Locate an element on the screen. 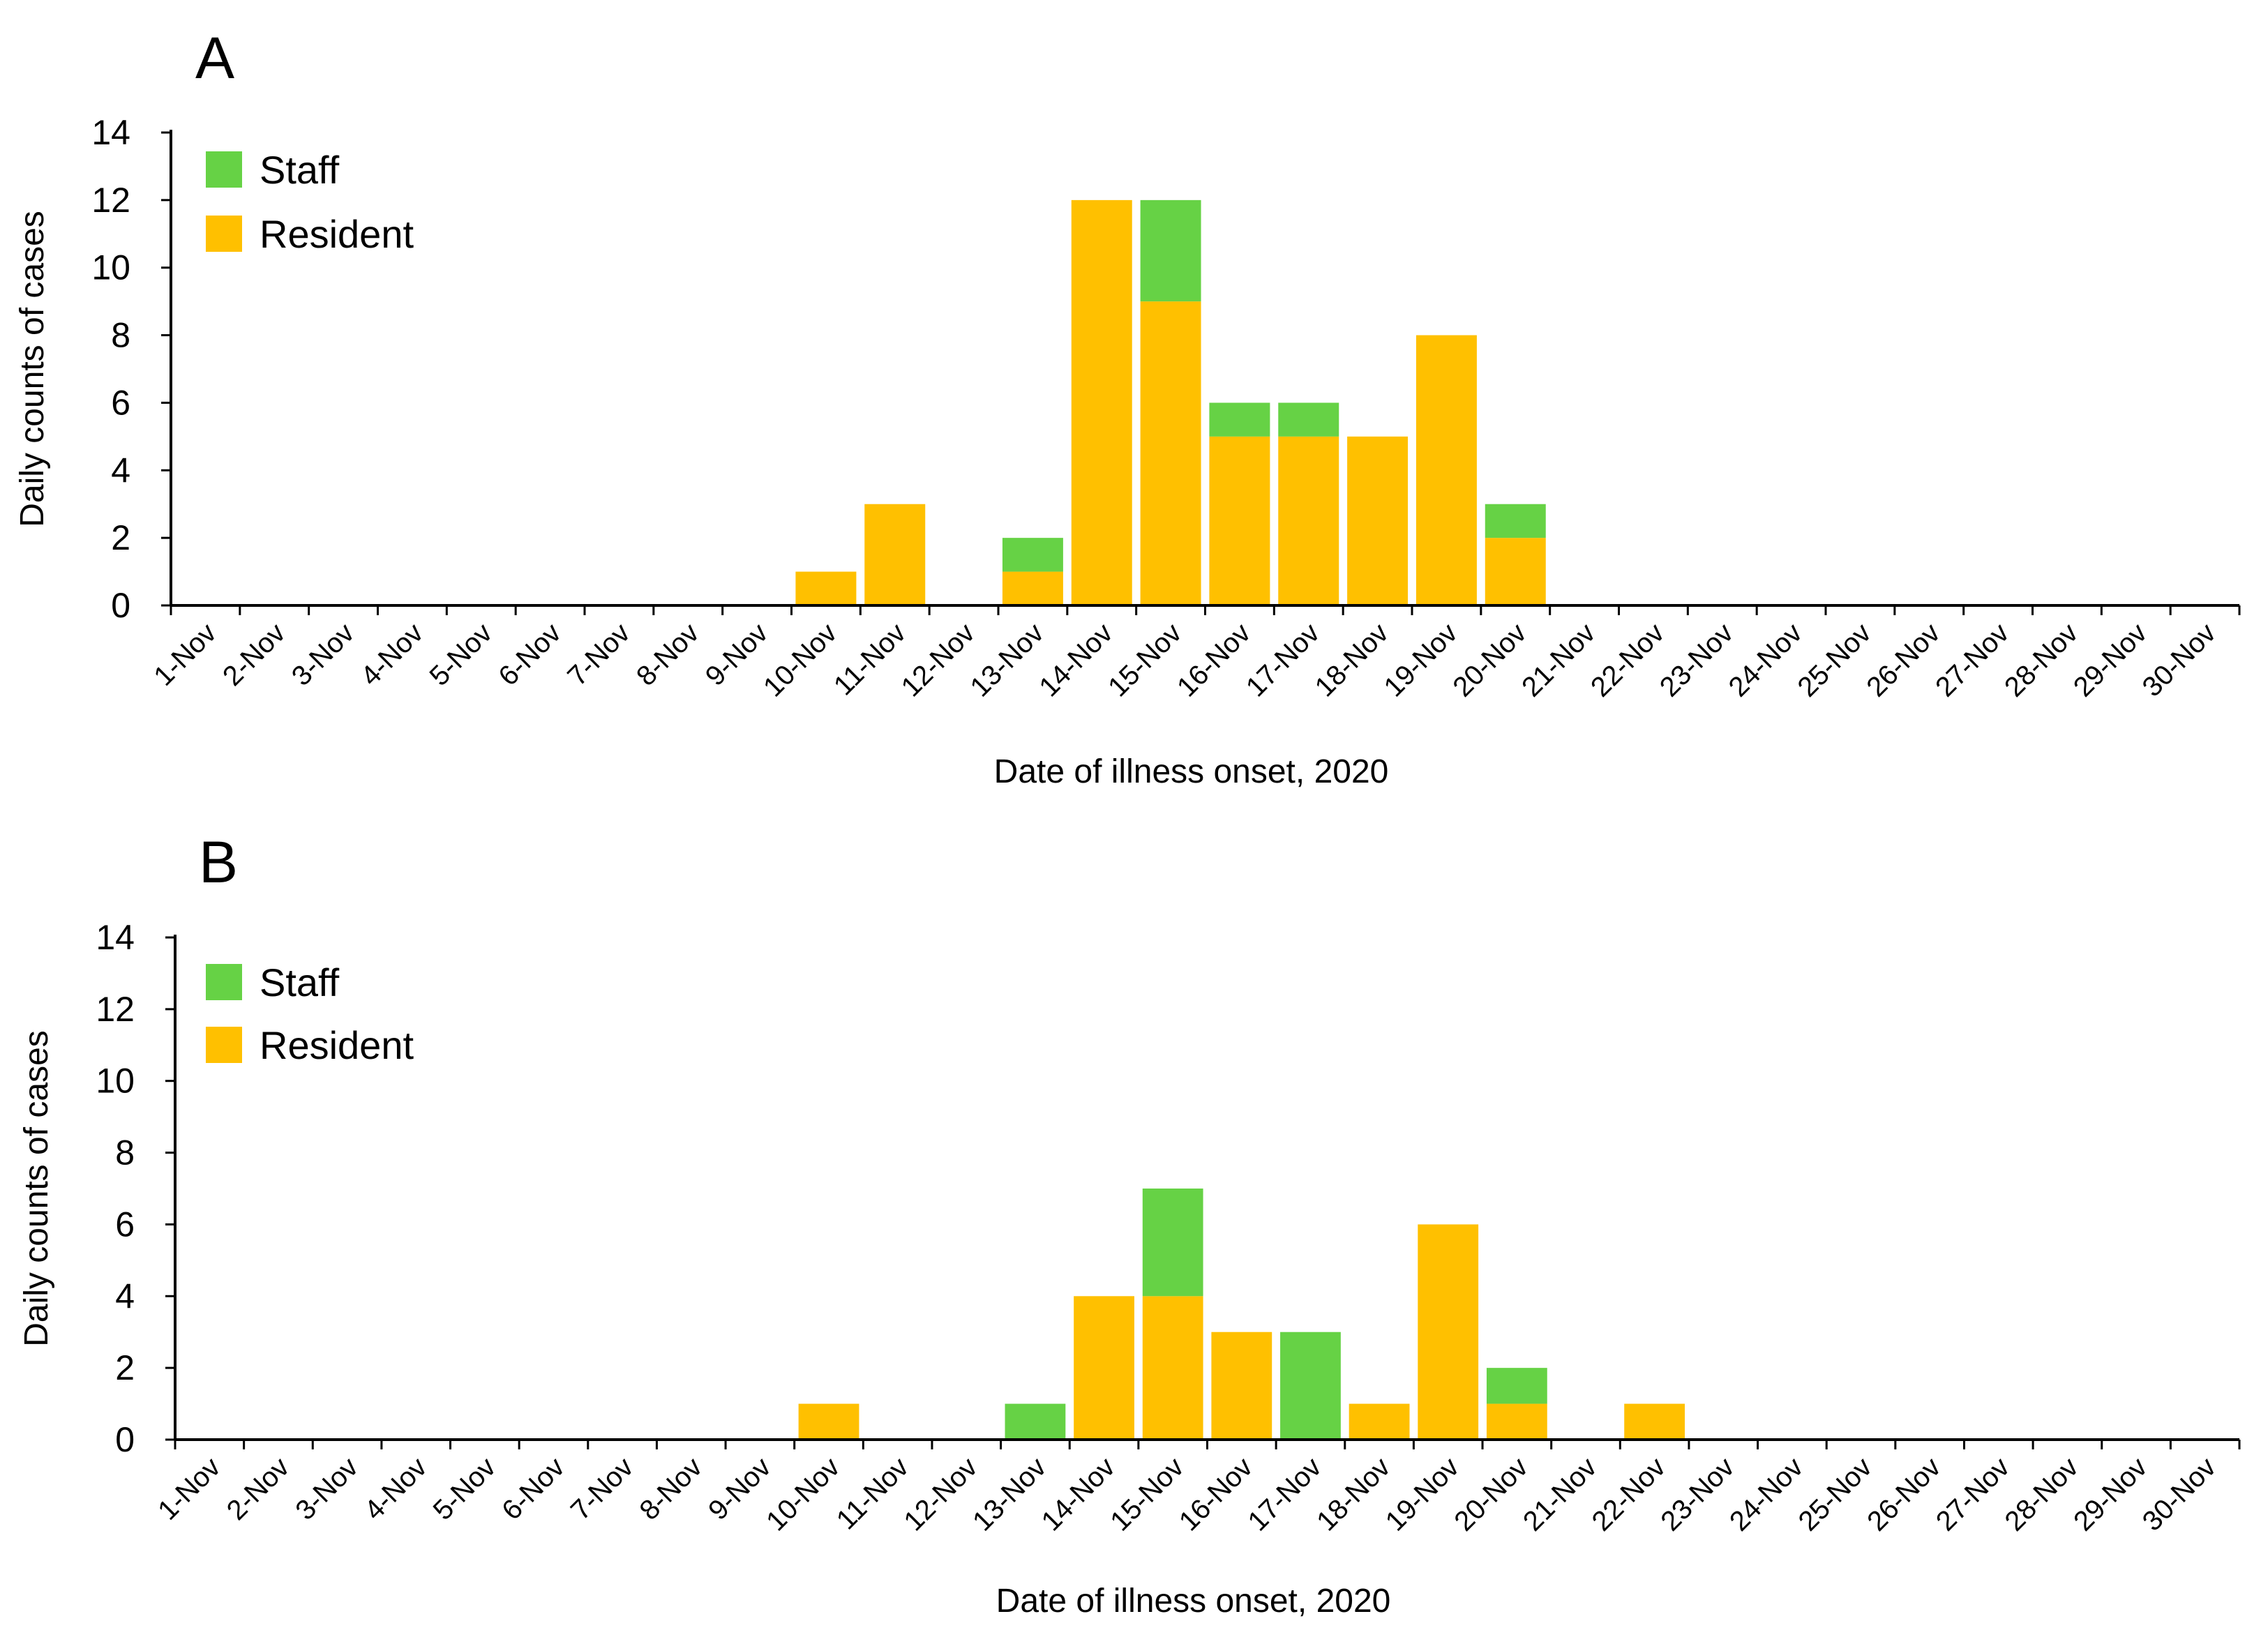 The image size is (2268, 1644). y-tick-label: 14 is located at coordinates (110, 132).